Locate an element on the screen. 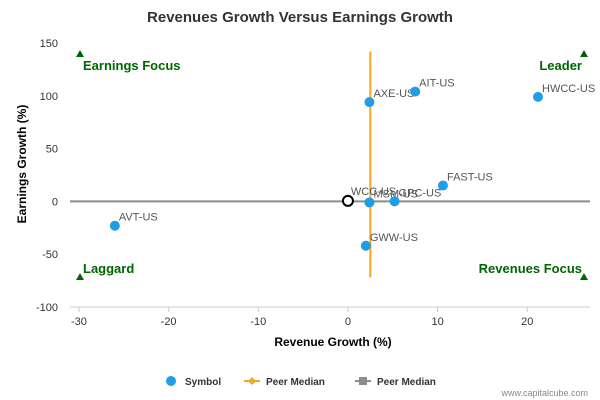 Image resolution: width=600 pixels, height=400 pixels. legend-symbol-dot-icon is located at coordinates (171, 381).